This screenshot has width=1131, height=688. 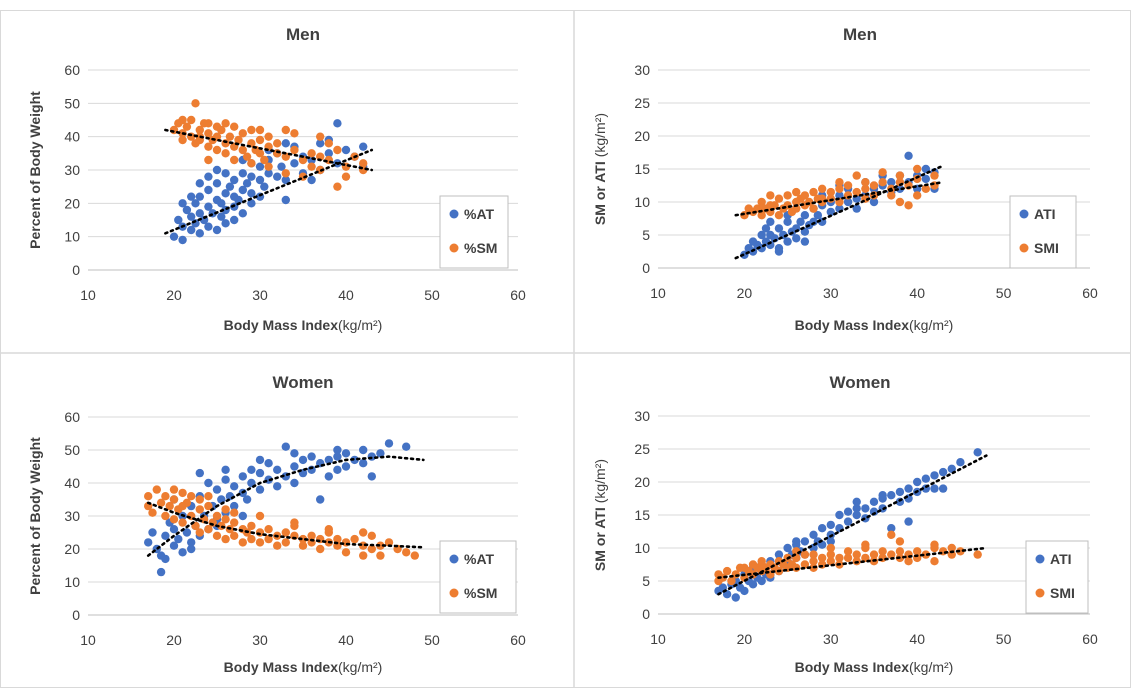 What do you see at coordinates (839, 212) in the screenshot?
I see `trendline` at bounding box center [839, 212].